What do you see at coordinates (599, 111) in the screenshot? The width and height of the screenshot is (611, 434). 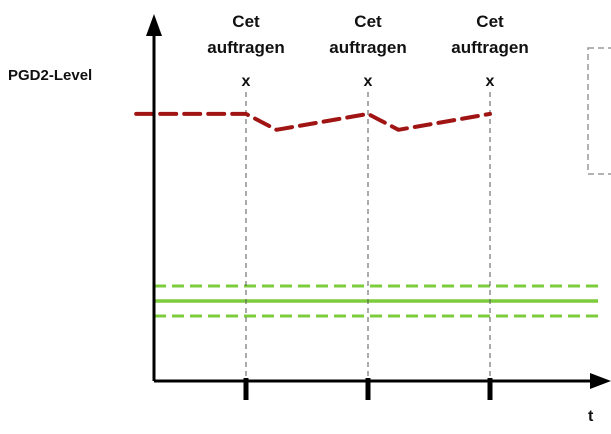 I see `legend-box` at bounding box center [599, 111].